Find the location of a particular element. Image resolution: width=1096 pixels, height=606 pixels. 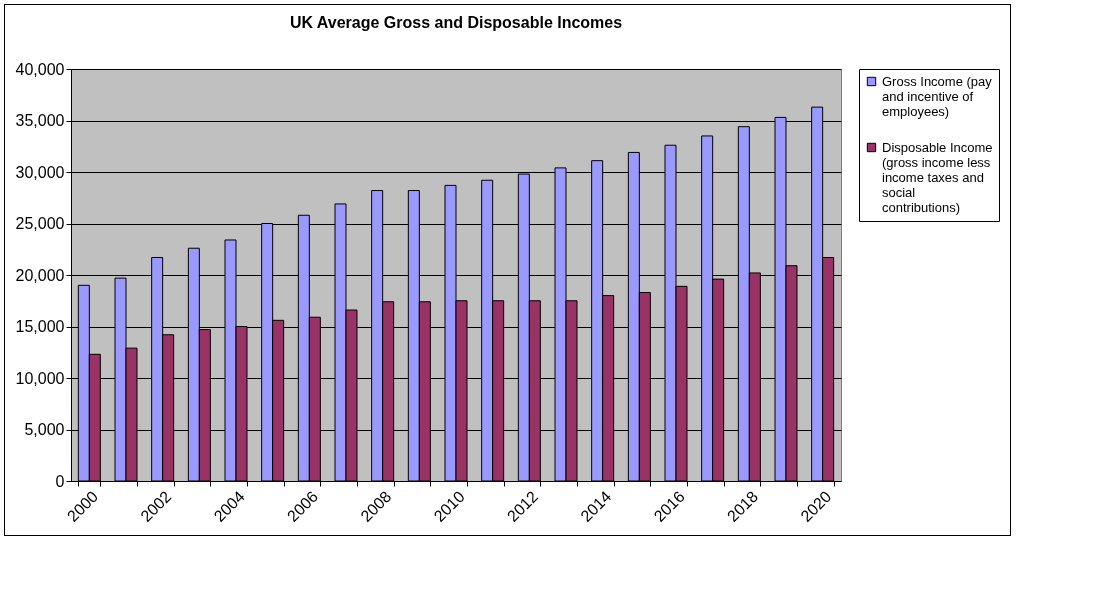

y-tick-label: 30,000 is located at coordinates (40, 172).